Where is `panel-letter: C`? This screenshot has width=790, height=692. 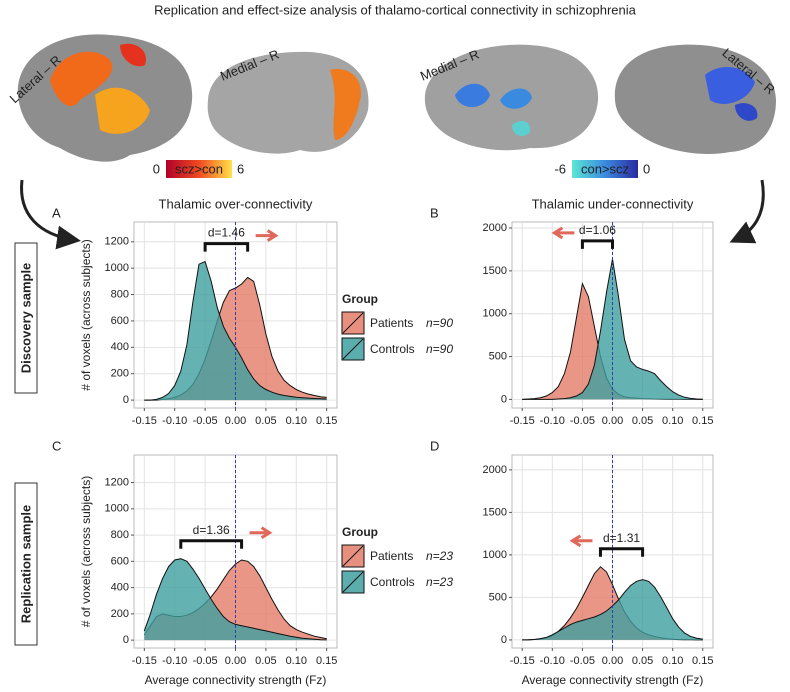
panel-letter: C is located at coordinates (56, 445).